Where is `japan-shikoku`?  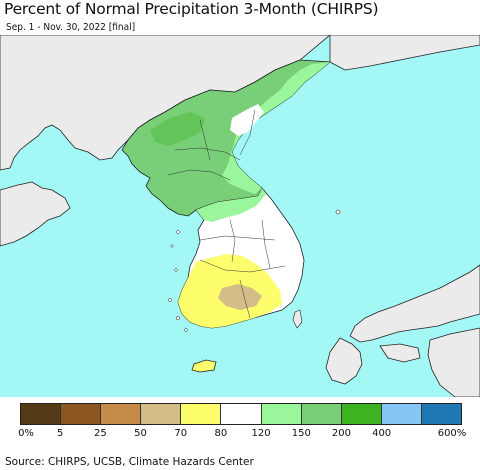 japan-shikoku is located at coordinates (400, 353).